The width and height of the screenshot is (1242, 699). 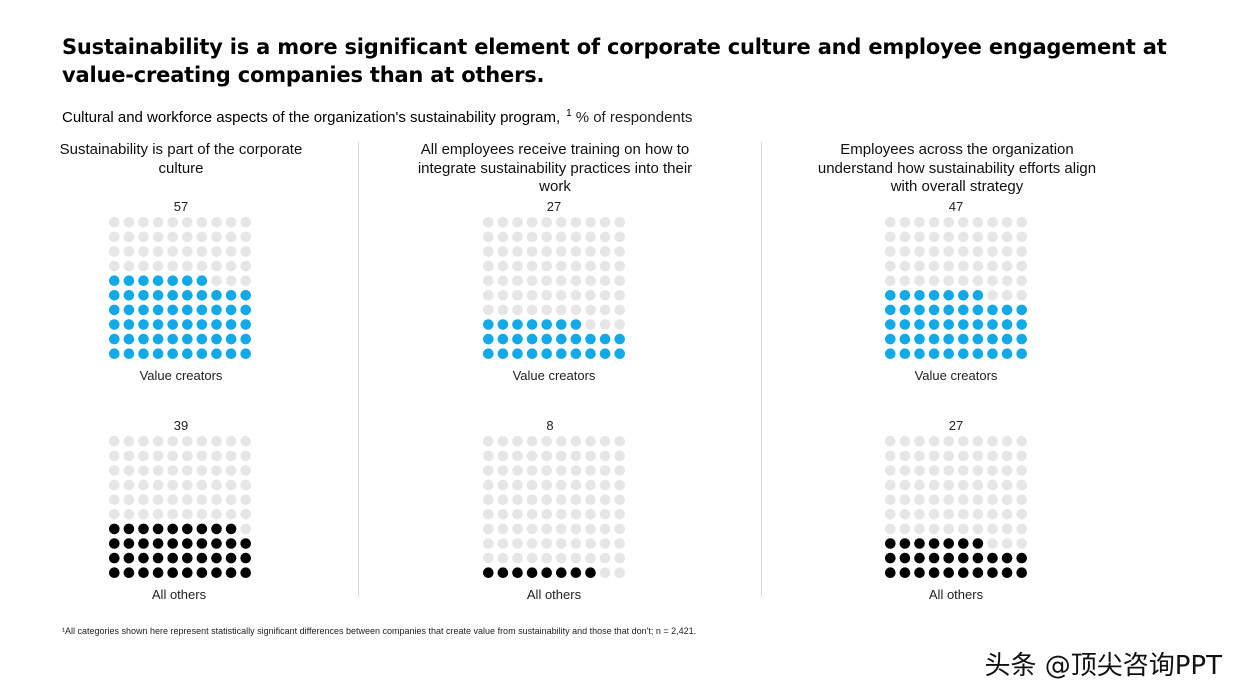 I want to click on chart-1-all-others-value: 39, so click(x=181, y=425).